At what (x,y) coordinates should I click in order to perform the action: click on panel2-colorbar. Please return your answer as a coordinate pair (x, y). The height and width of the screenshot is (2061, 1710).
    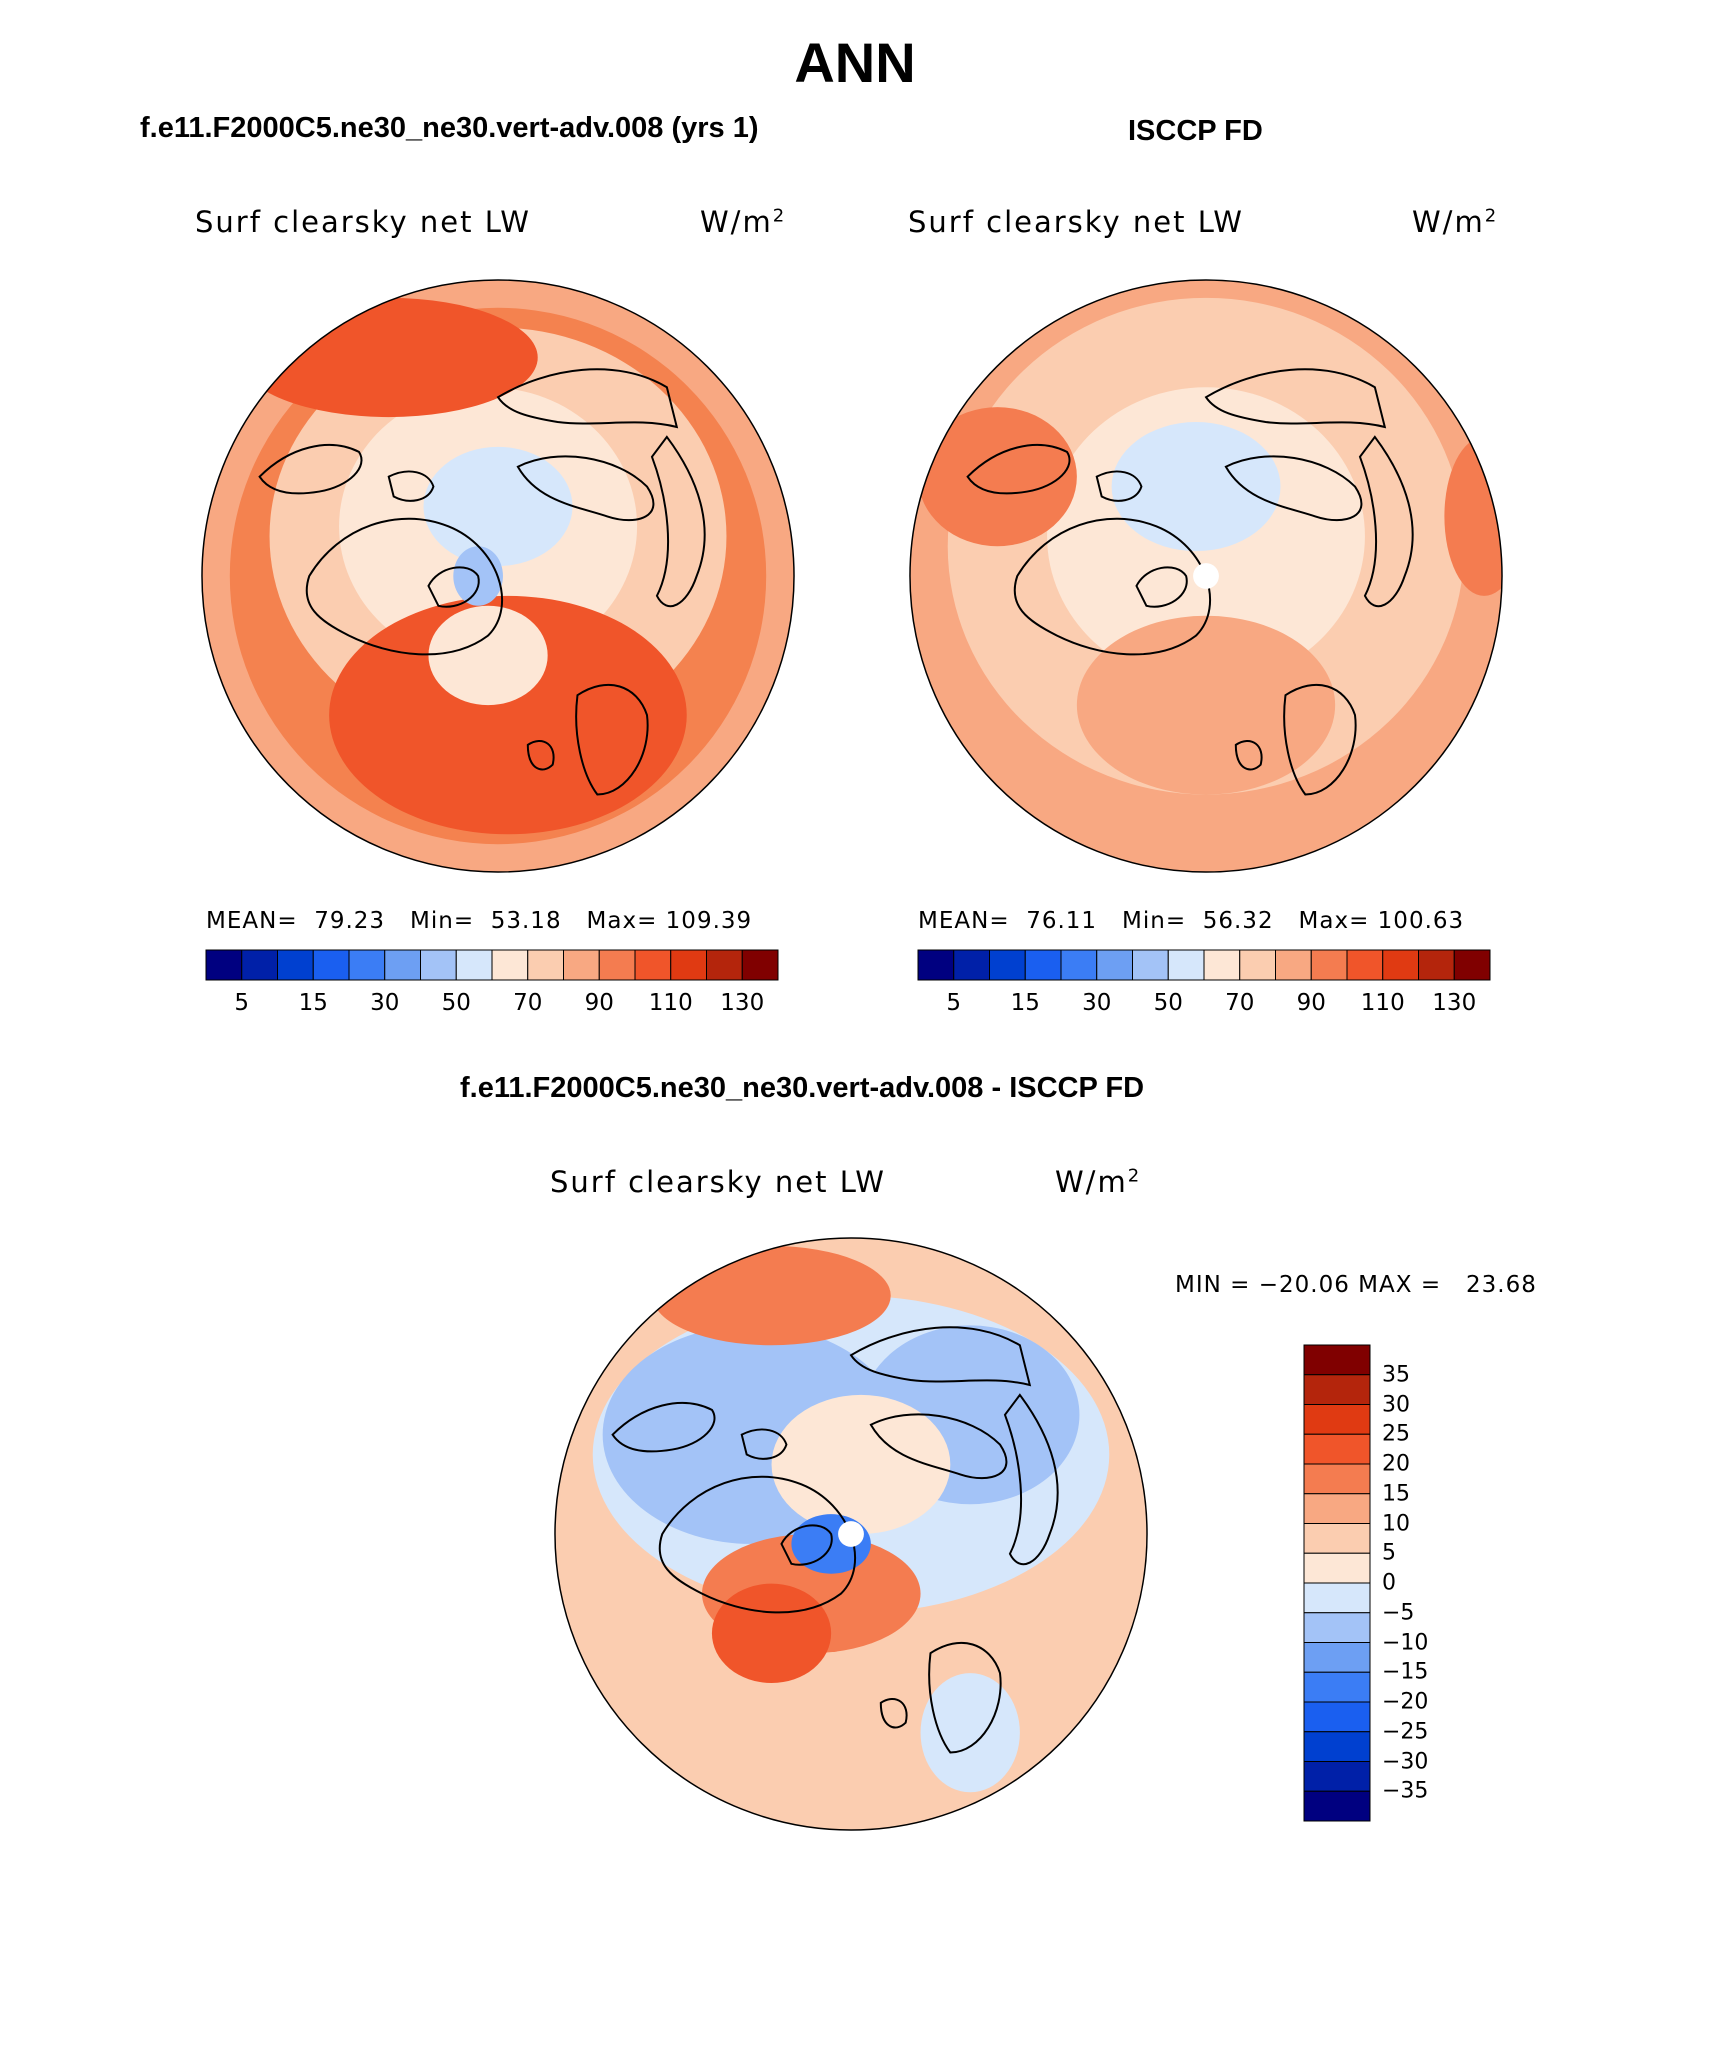
    Looking at the image, I should click on (1204, 965).